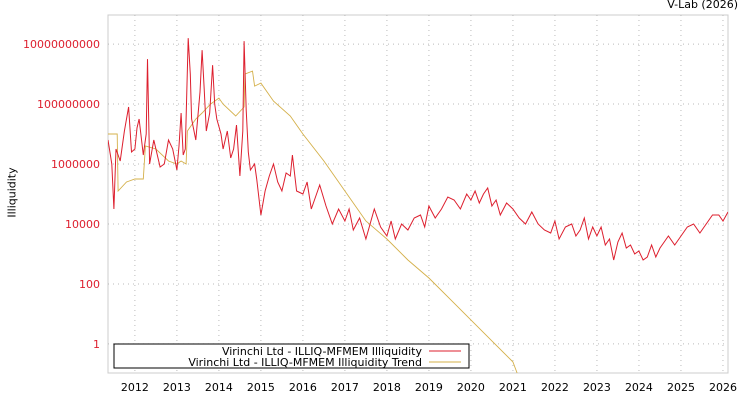 This screenshot has width=750, height=400. Describe the element at coordinates (723, 387) in the screenshot. I see `x-tick-label: 2026` at that location.